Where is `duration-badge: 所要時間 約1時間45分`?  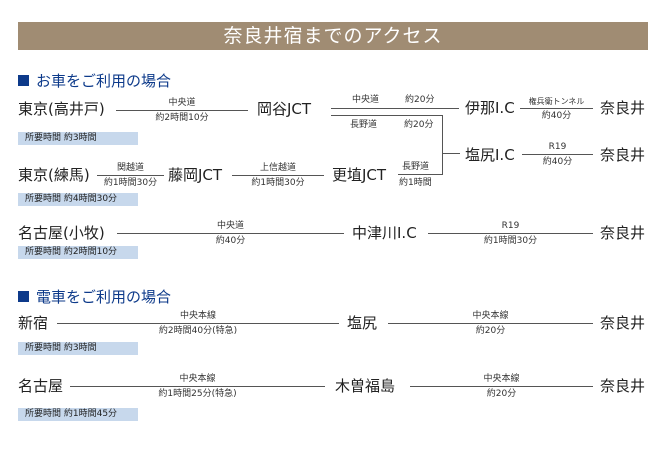
duration-badge: 所要時間 約1時間45分 is located at coordinates (78, 414).